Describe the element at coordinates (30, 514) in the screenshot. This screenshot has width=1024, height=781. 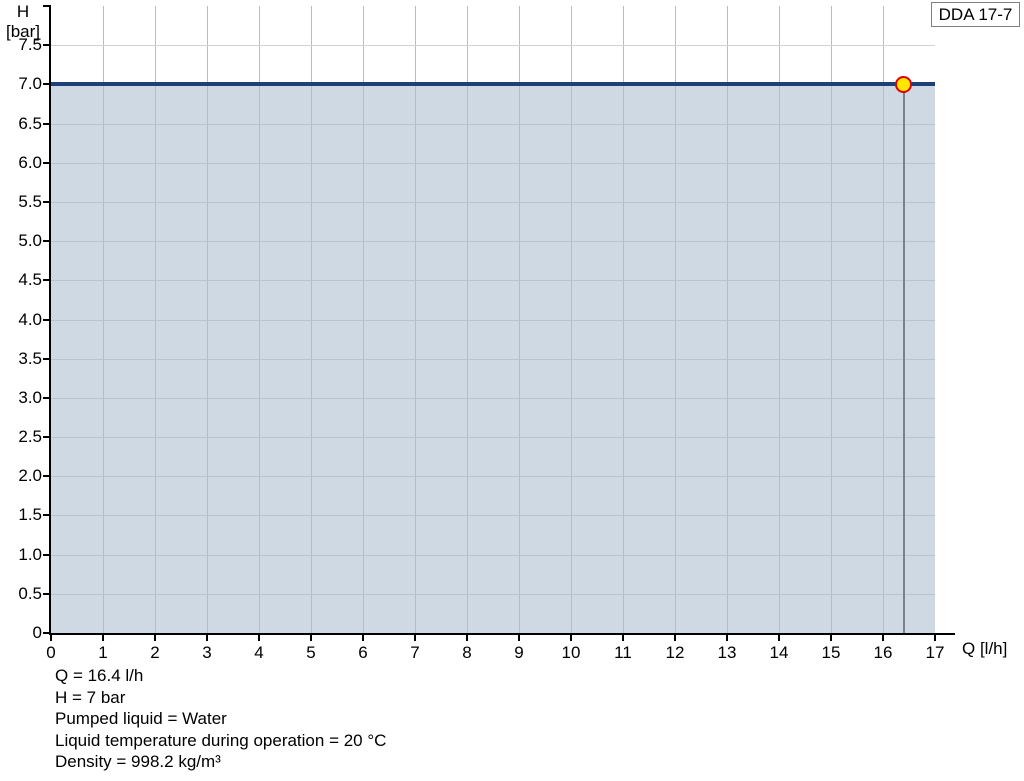
I see `y-axis-tick-label: 1.5` at that location.